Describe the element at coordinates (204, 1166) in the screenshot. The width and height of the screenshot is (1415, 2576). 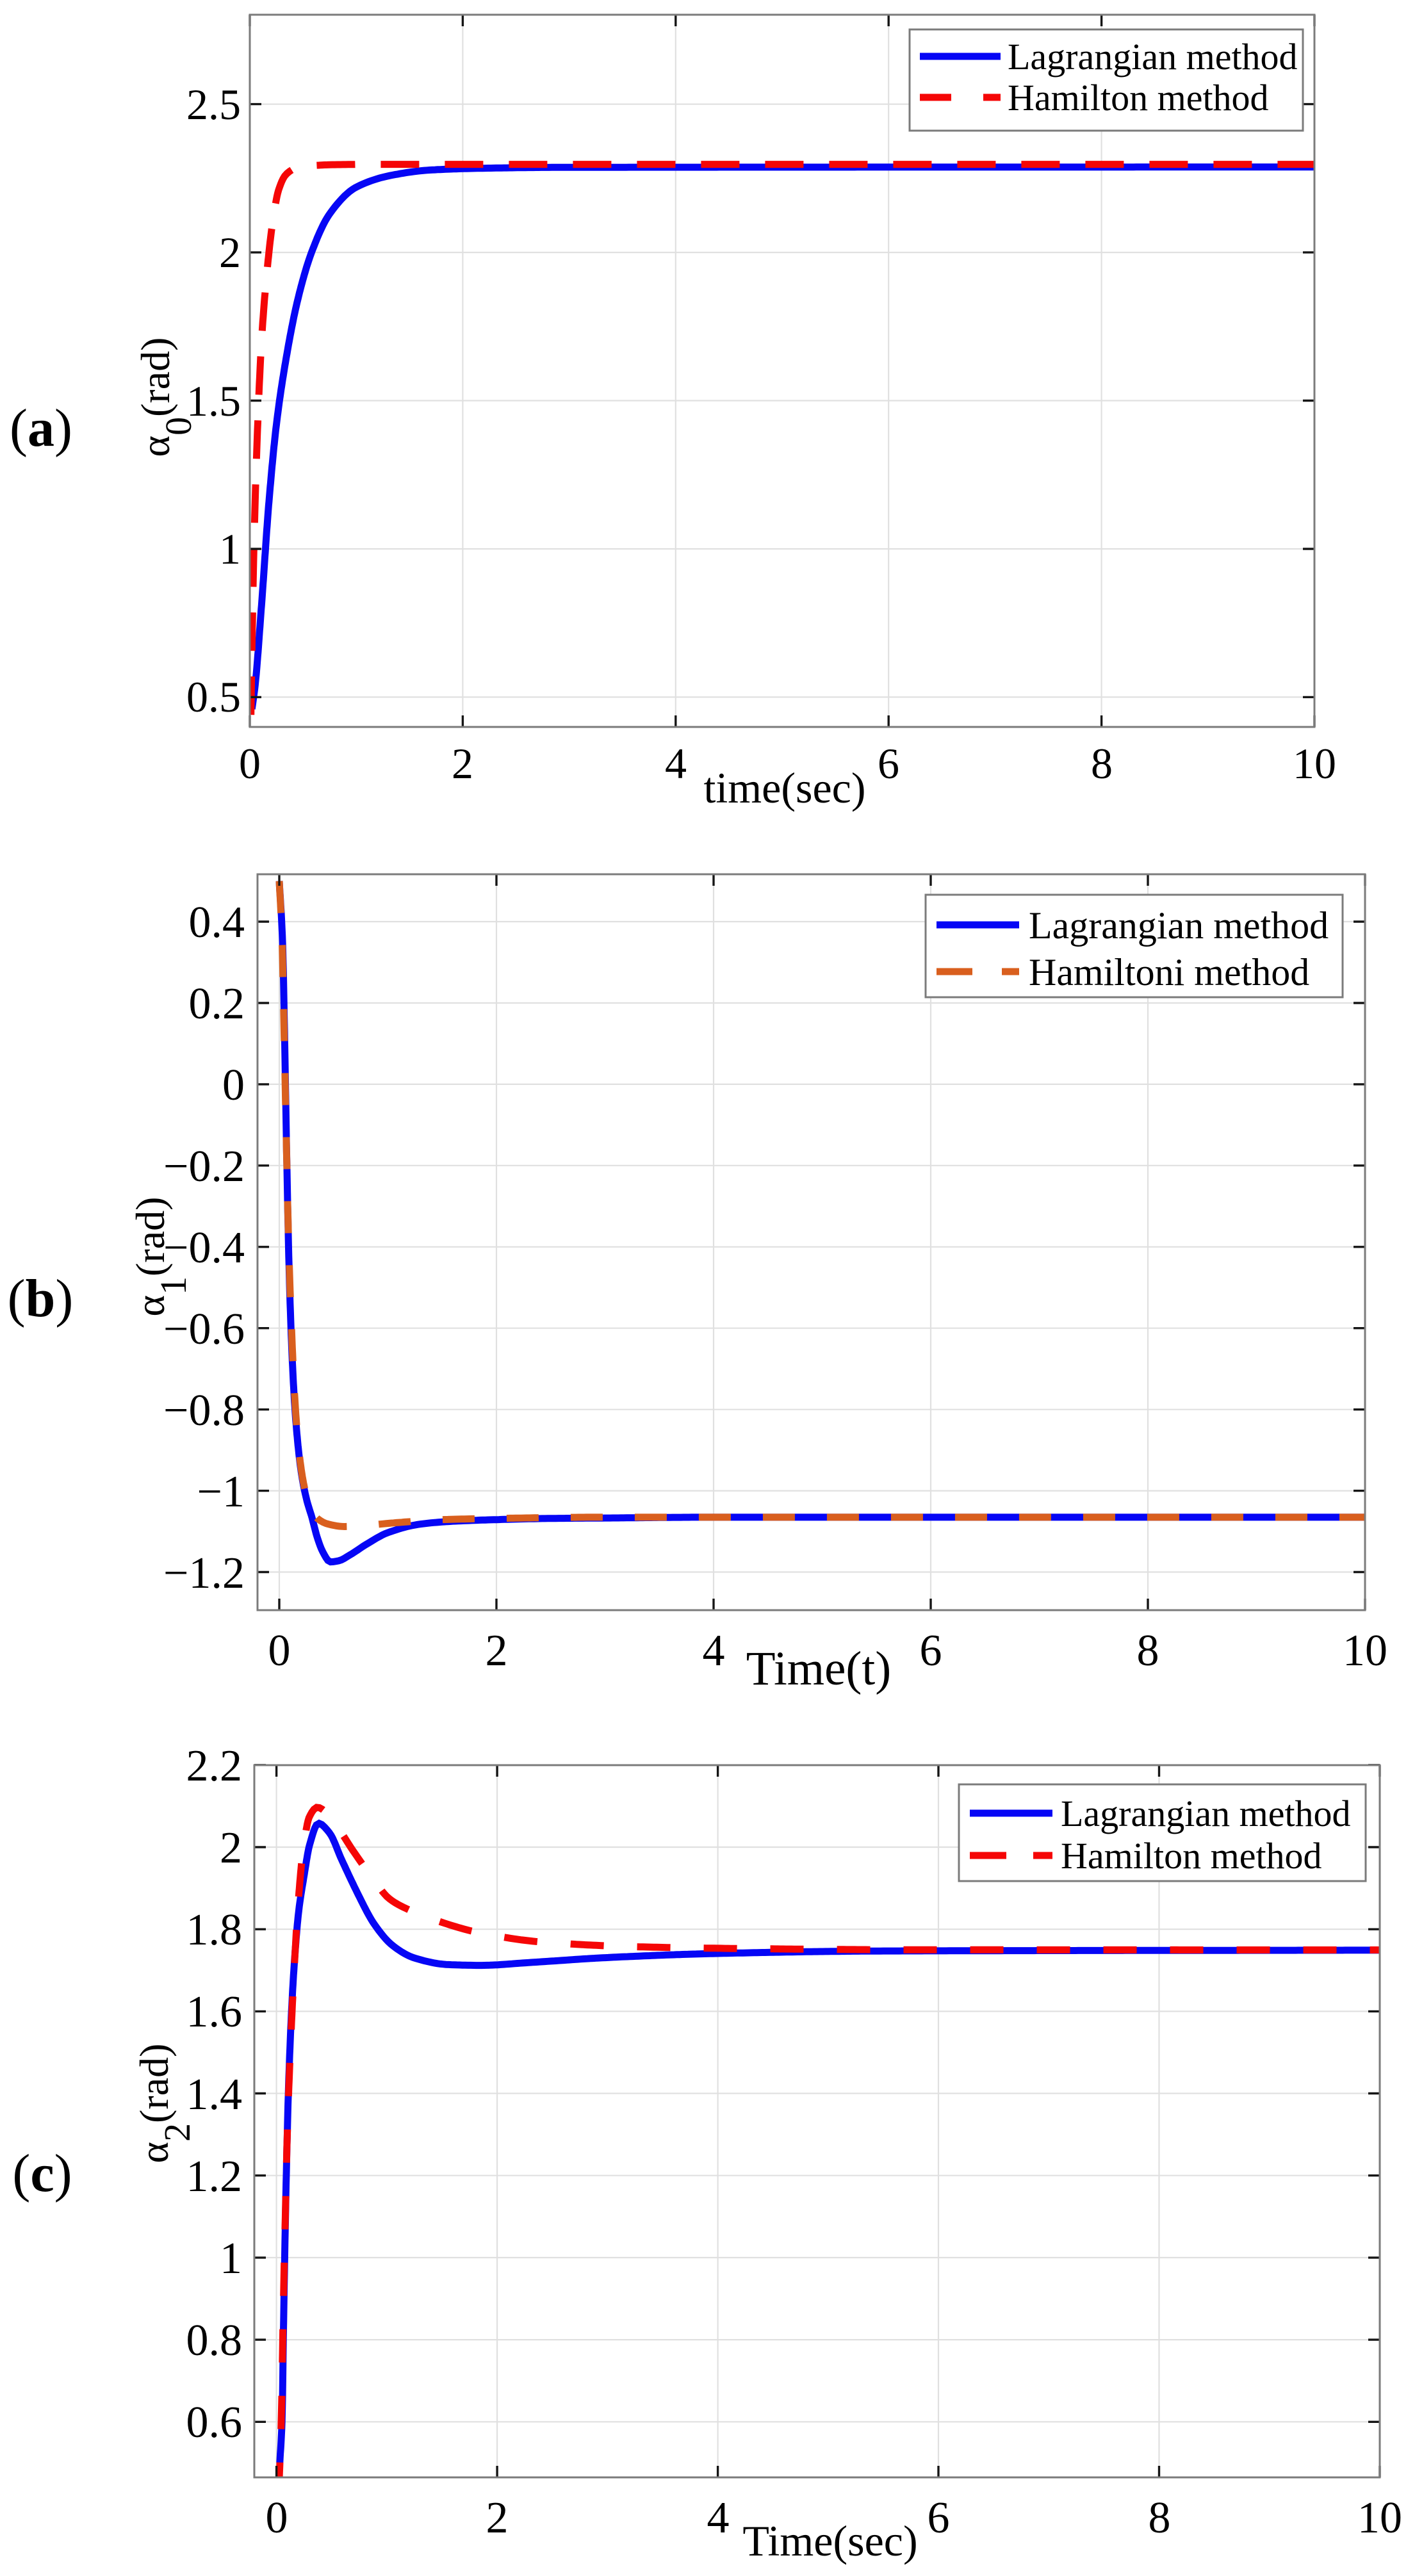
I see `svg-text: −0.2` at that location.